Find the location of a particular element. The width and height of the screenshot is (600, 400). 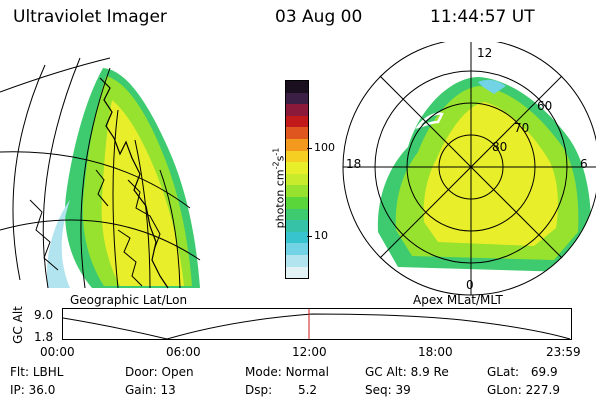

ip-value: 36.0 is located at coordinates (42, 390).